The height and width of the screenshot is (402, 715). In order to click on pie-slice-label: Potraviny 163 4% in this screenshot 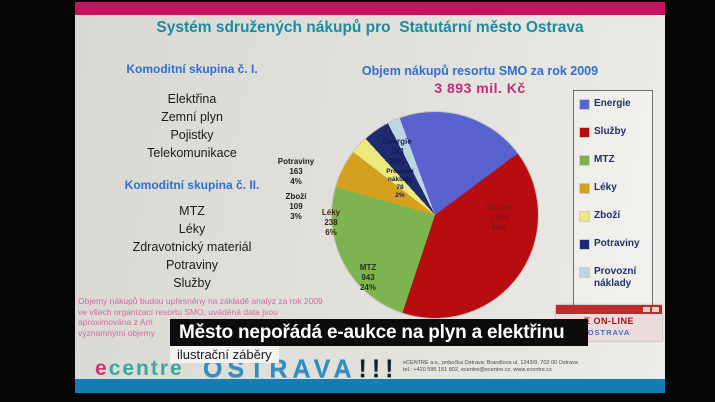, I will do `click(296, 172)`.